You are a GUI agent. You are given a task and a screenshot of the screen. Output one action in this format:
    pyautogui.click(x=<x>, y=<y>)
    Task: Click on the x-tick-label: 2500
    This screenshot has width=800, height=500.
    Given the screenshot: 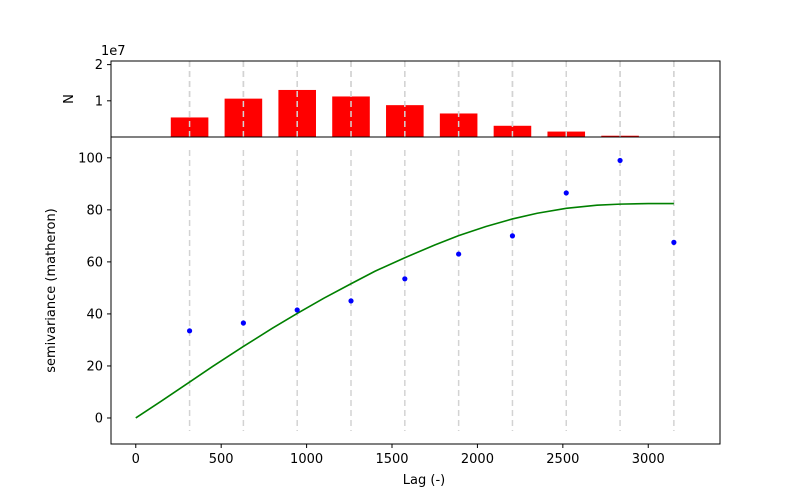 What is the action you would take?
    pyautogui.click(x=562, y=459)
    